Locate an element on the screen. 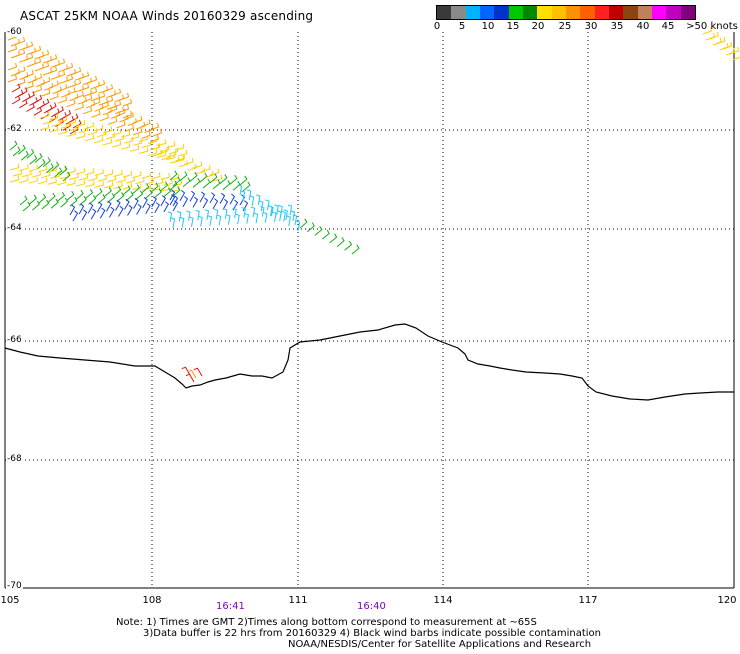  lon-label-111: 111 is located at coordinates (298, 600).